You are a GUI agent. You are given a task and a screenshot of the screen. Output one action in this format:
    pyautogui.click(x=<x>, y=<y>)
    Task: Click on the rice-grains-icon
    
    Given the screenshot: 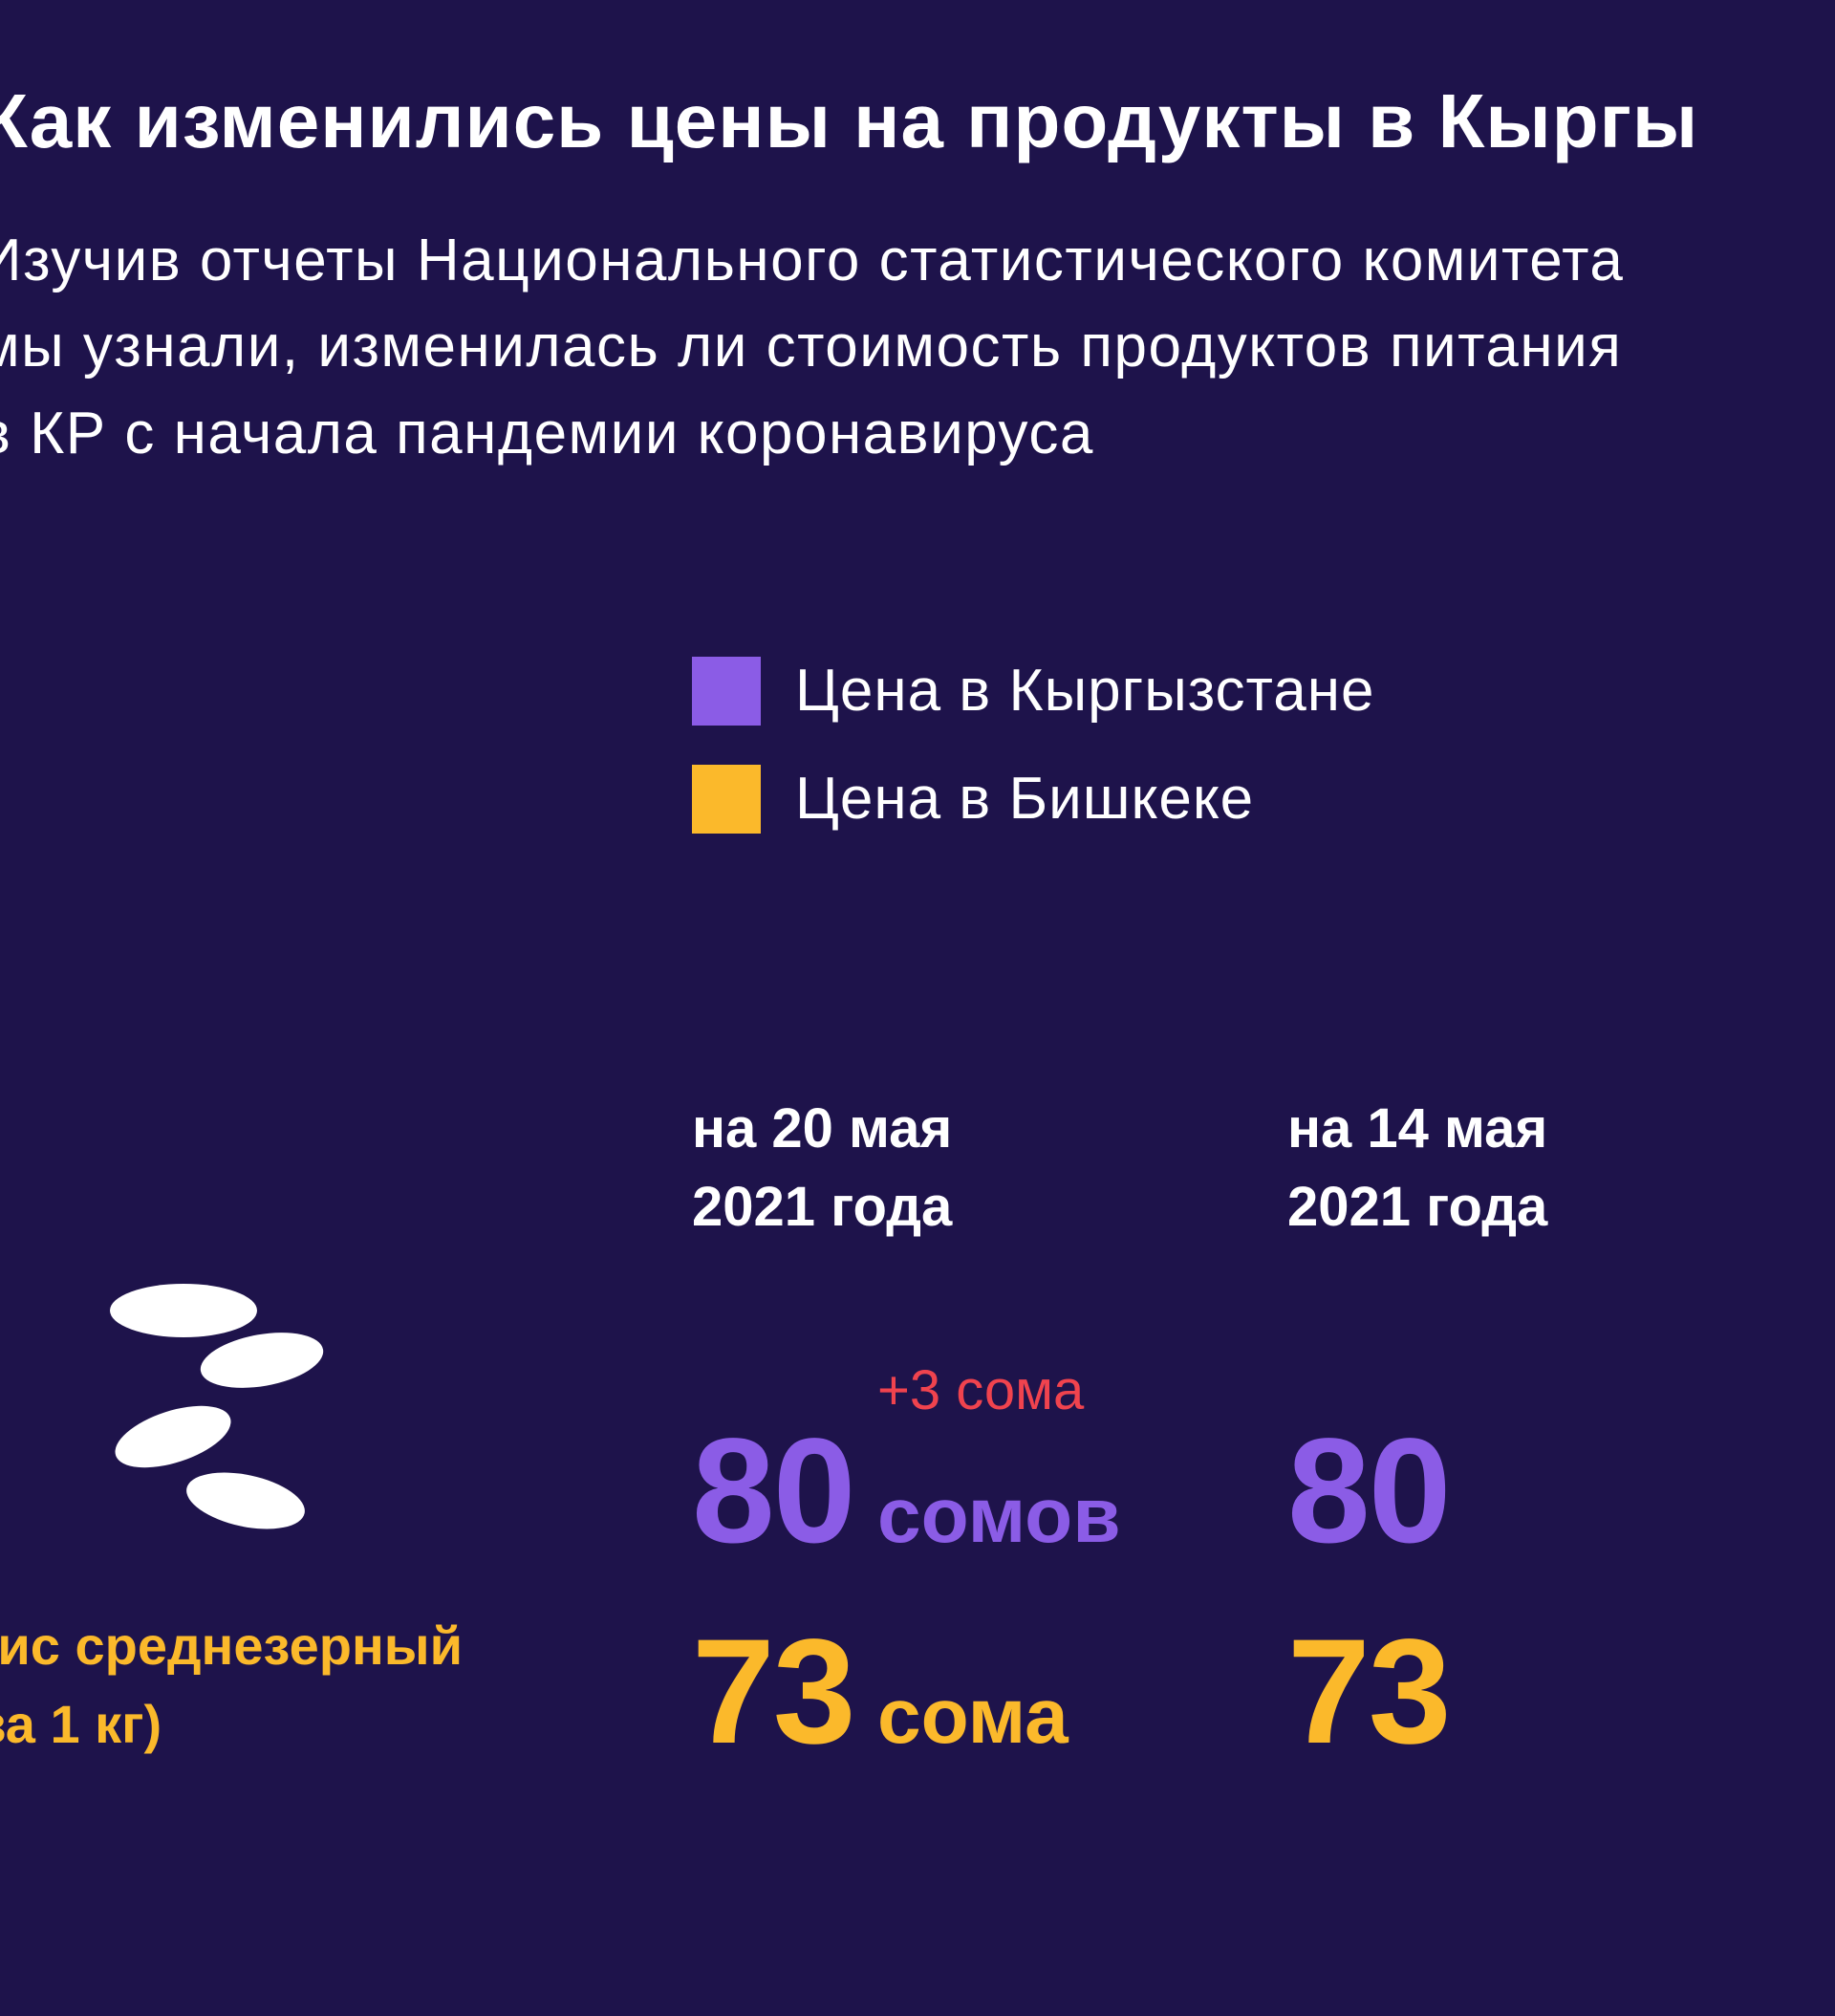 What is the action you would take?
    pyautogui.click(x=217, y=1406)
    